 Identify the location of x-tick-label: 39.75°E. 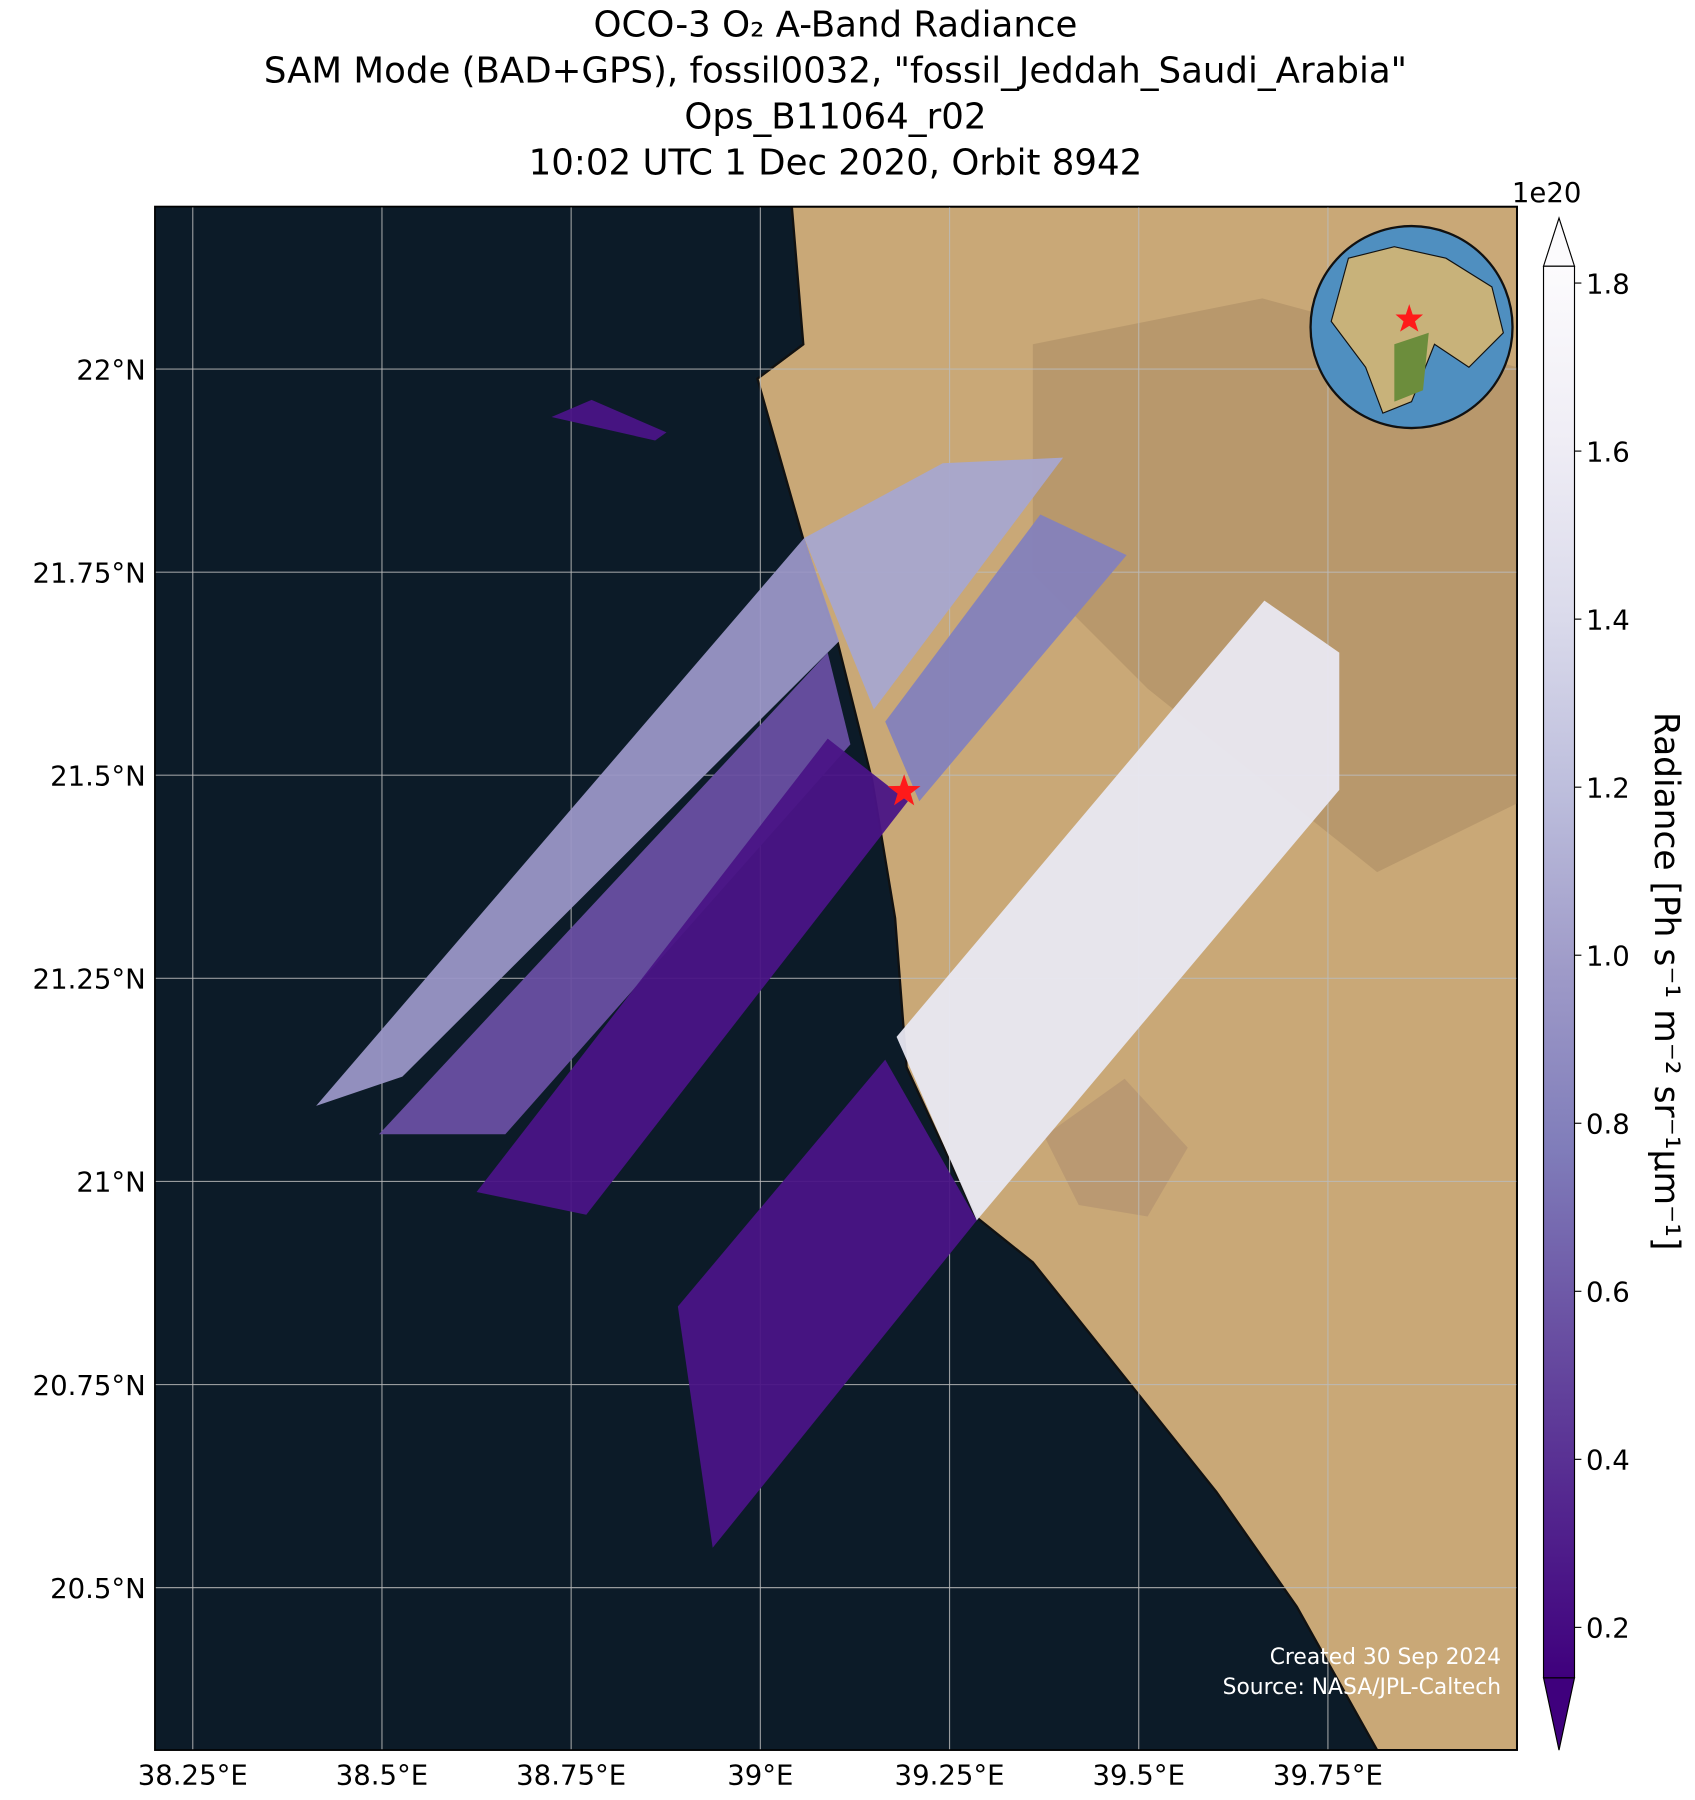
(1328, 1776).